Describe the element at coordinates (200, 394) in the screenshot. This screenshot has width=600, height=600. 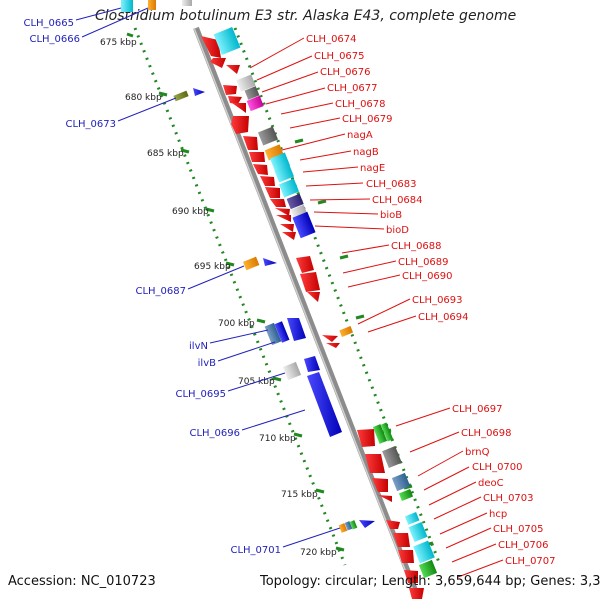
I see `gene-label: CLH_0695` at that location.